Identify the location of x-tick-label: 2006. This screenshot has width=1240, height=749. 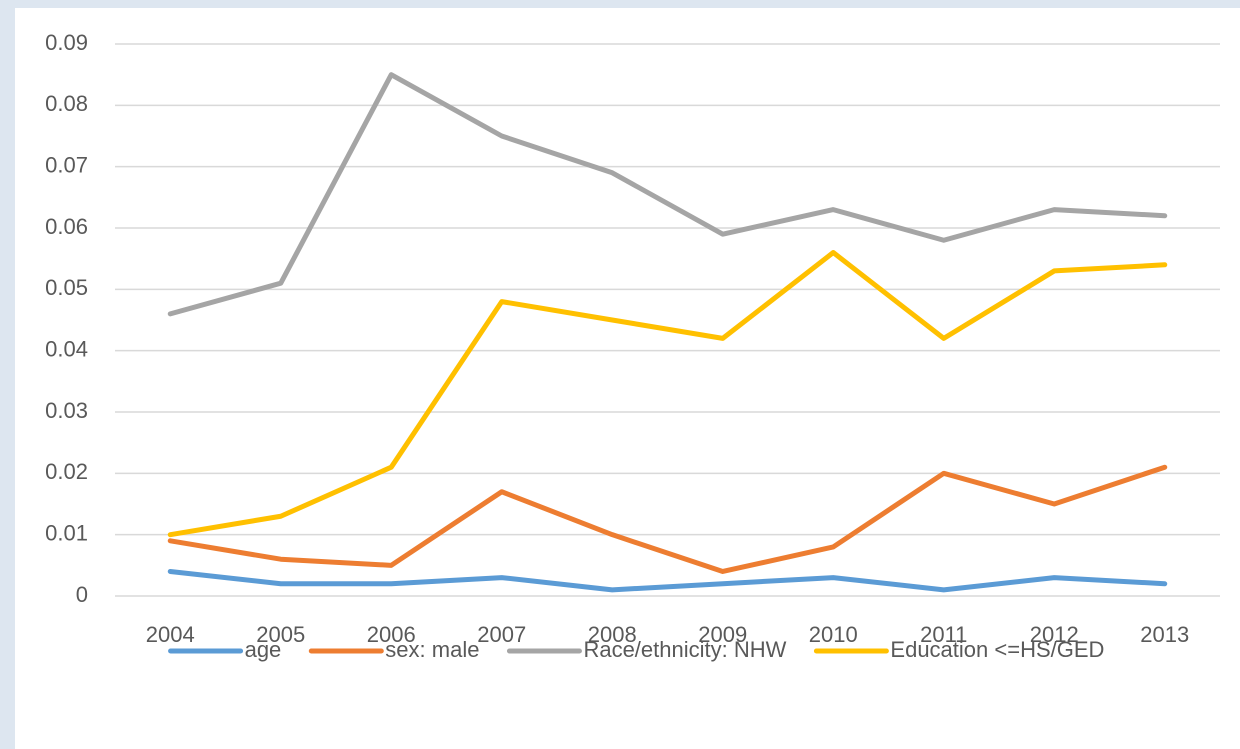
(391, 634).